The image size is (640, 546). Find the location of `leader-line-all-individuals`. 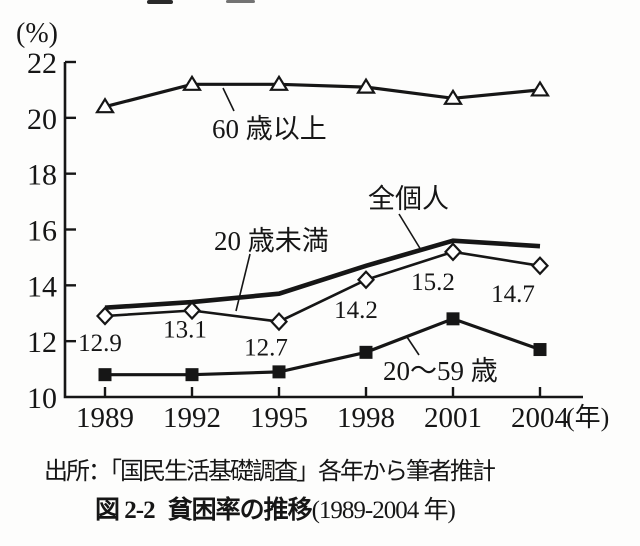

leader-line-all-individuals is located at coordinates (410, 232).